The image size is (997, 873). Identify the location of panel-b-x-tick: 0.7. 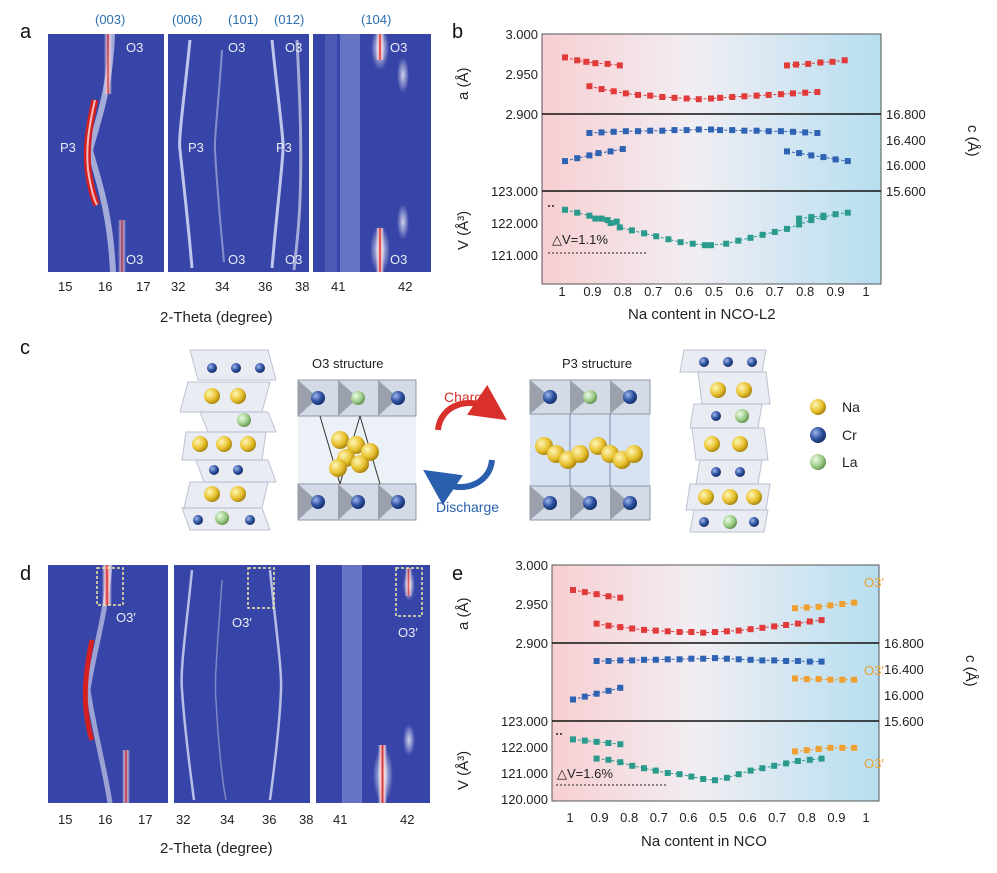
(653, 291).